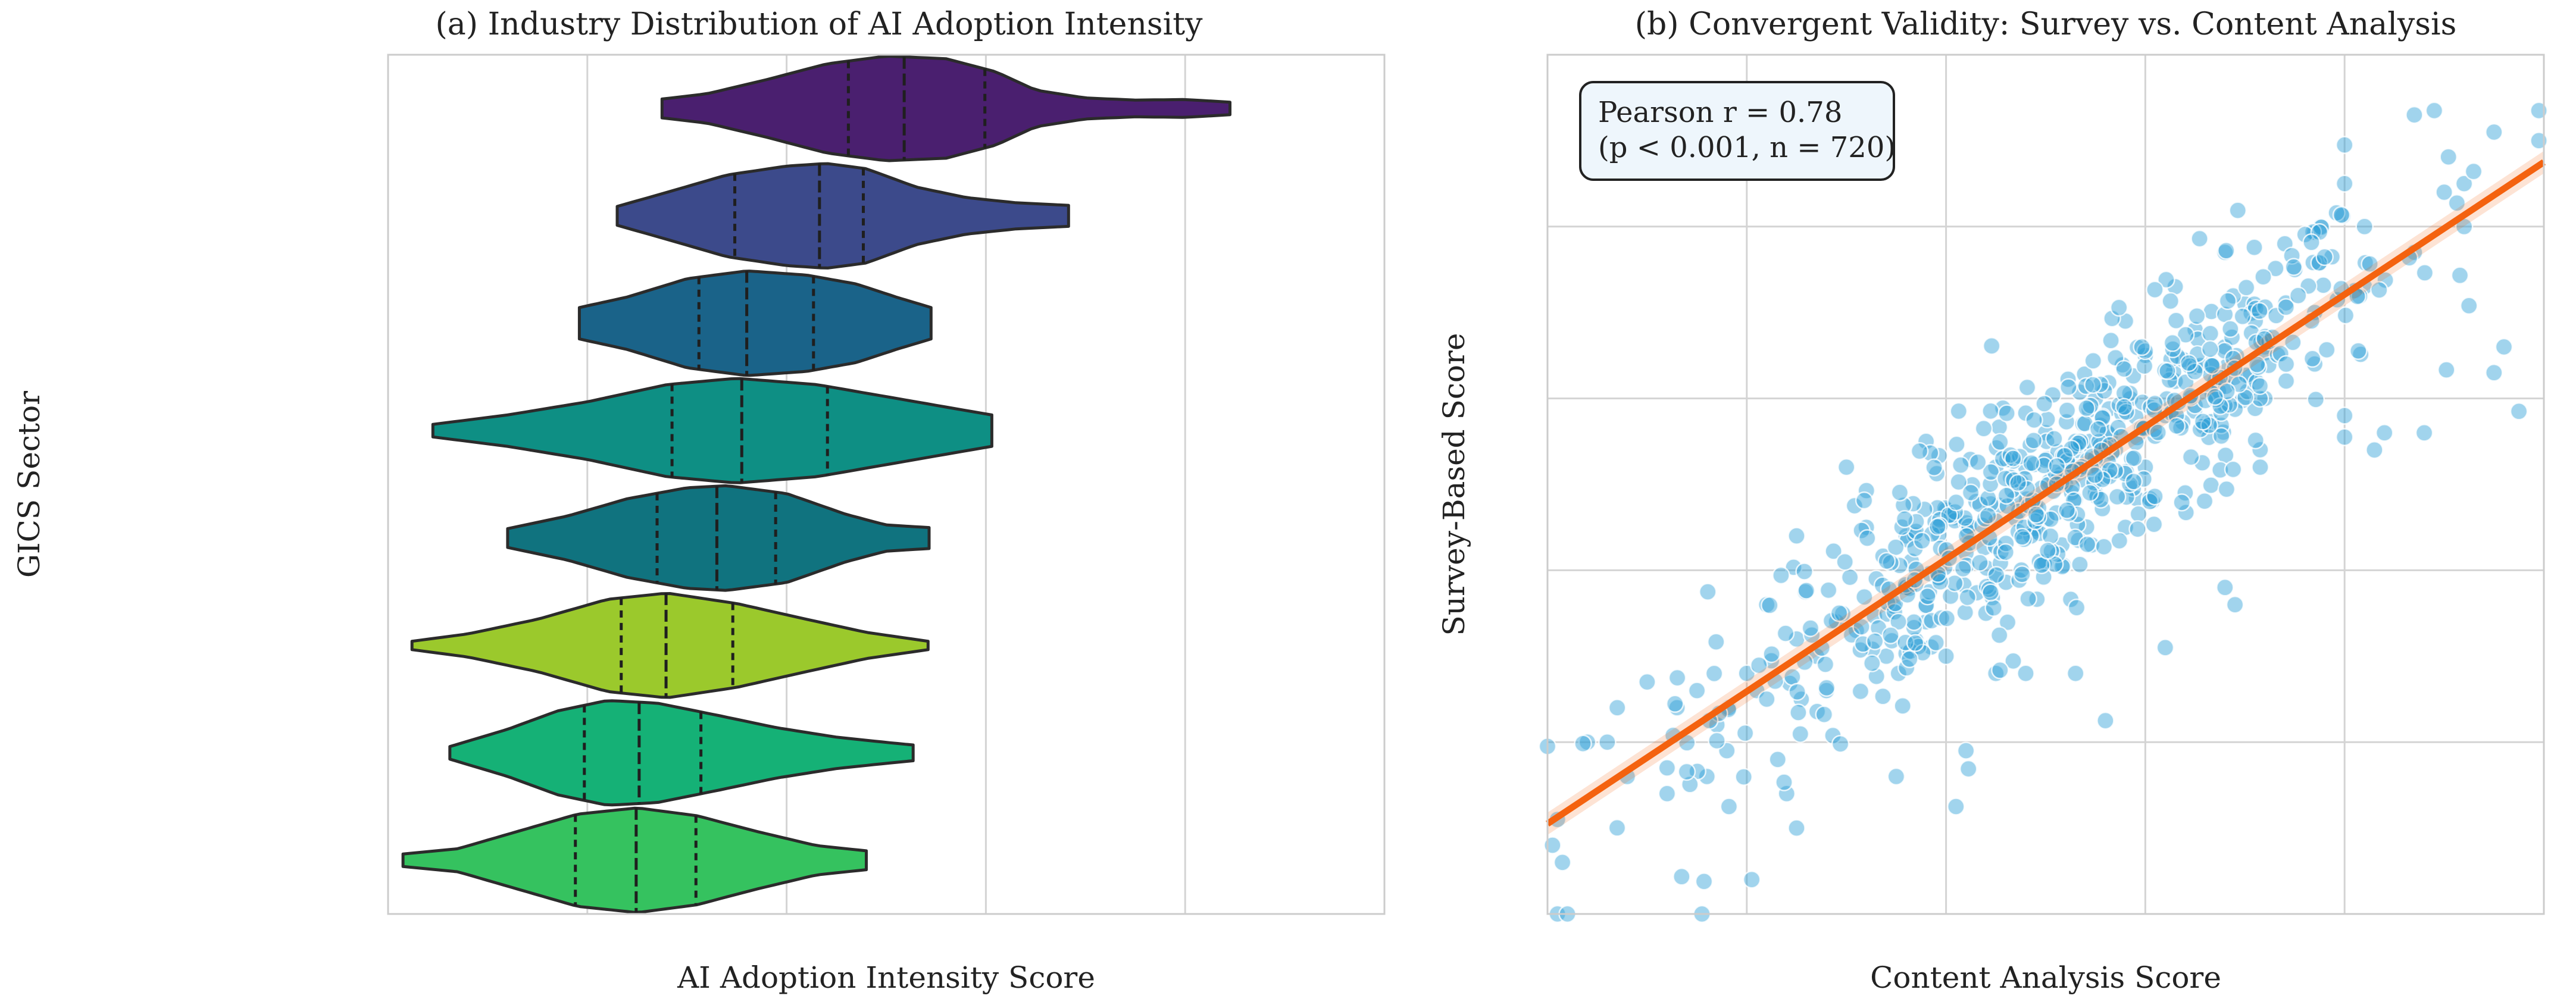 This screenshot has height=1005, width=2576. What do you see at coordinates (1720, 112) in the screenshot?
I see `annotation-pearson: Pearson r = 0.78` at bounding box center [1720, 112].